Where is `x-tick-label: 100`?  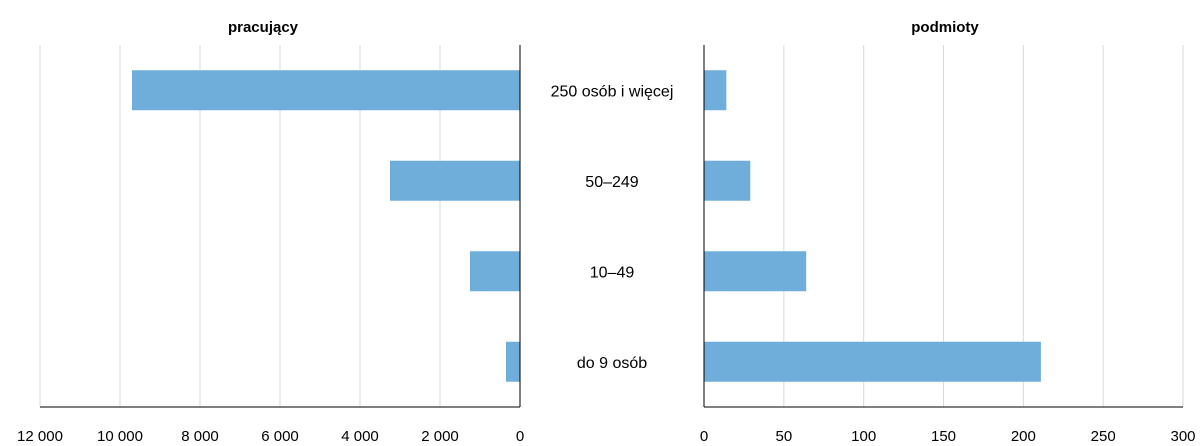
x-tick-label: 100 is located at coordinates (863, 436).